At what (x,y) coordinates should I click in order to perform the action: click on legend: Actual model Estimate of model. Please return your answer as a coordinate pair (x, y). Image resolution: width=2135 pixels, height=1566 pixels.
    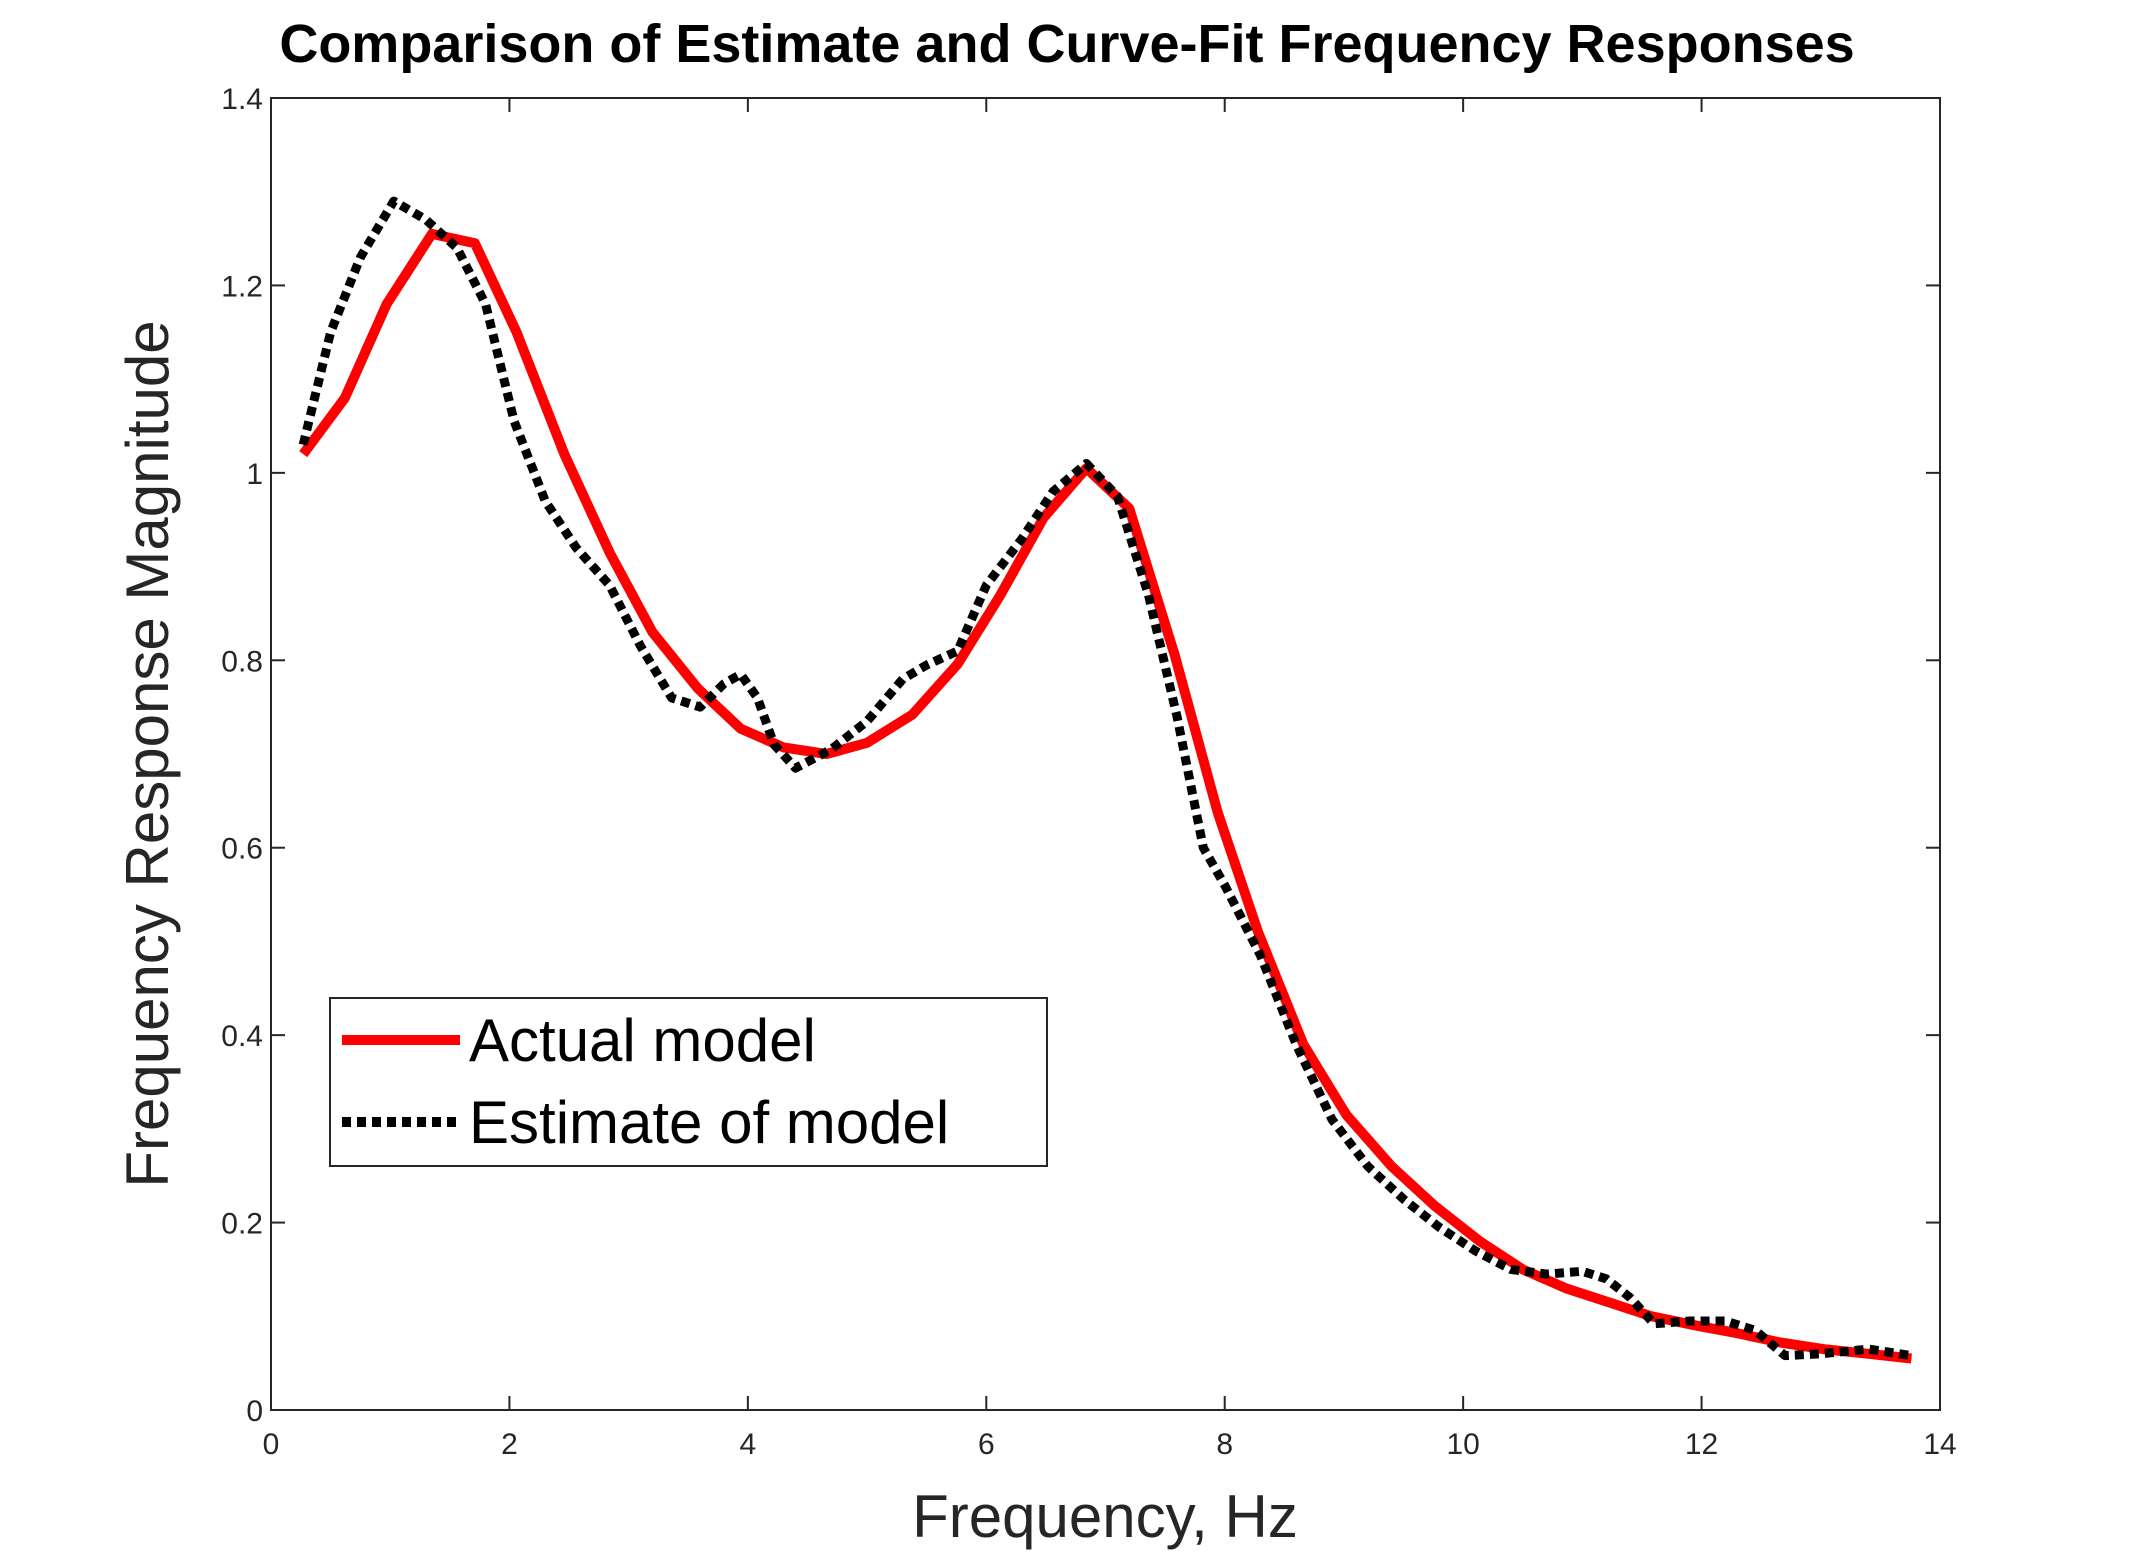
    Looking at the image, I should click on (688, 1082).